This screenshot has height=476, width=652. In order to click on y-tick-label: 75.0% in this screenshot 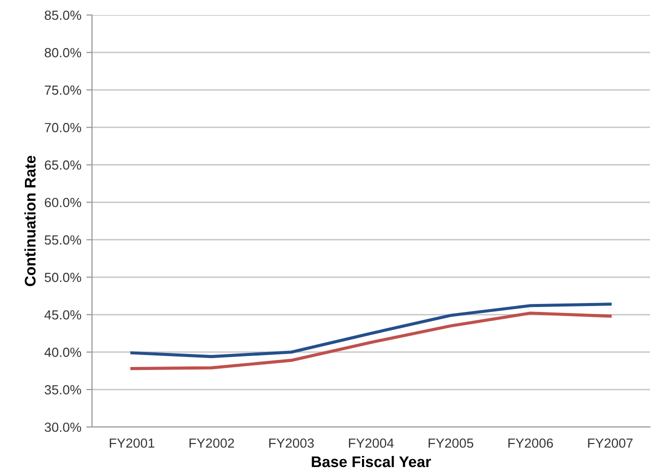, I will do `click(63, 90)`.